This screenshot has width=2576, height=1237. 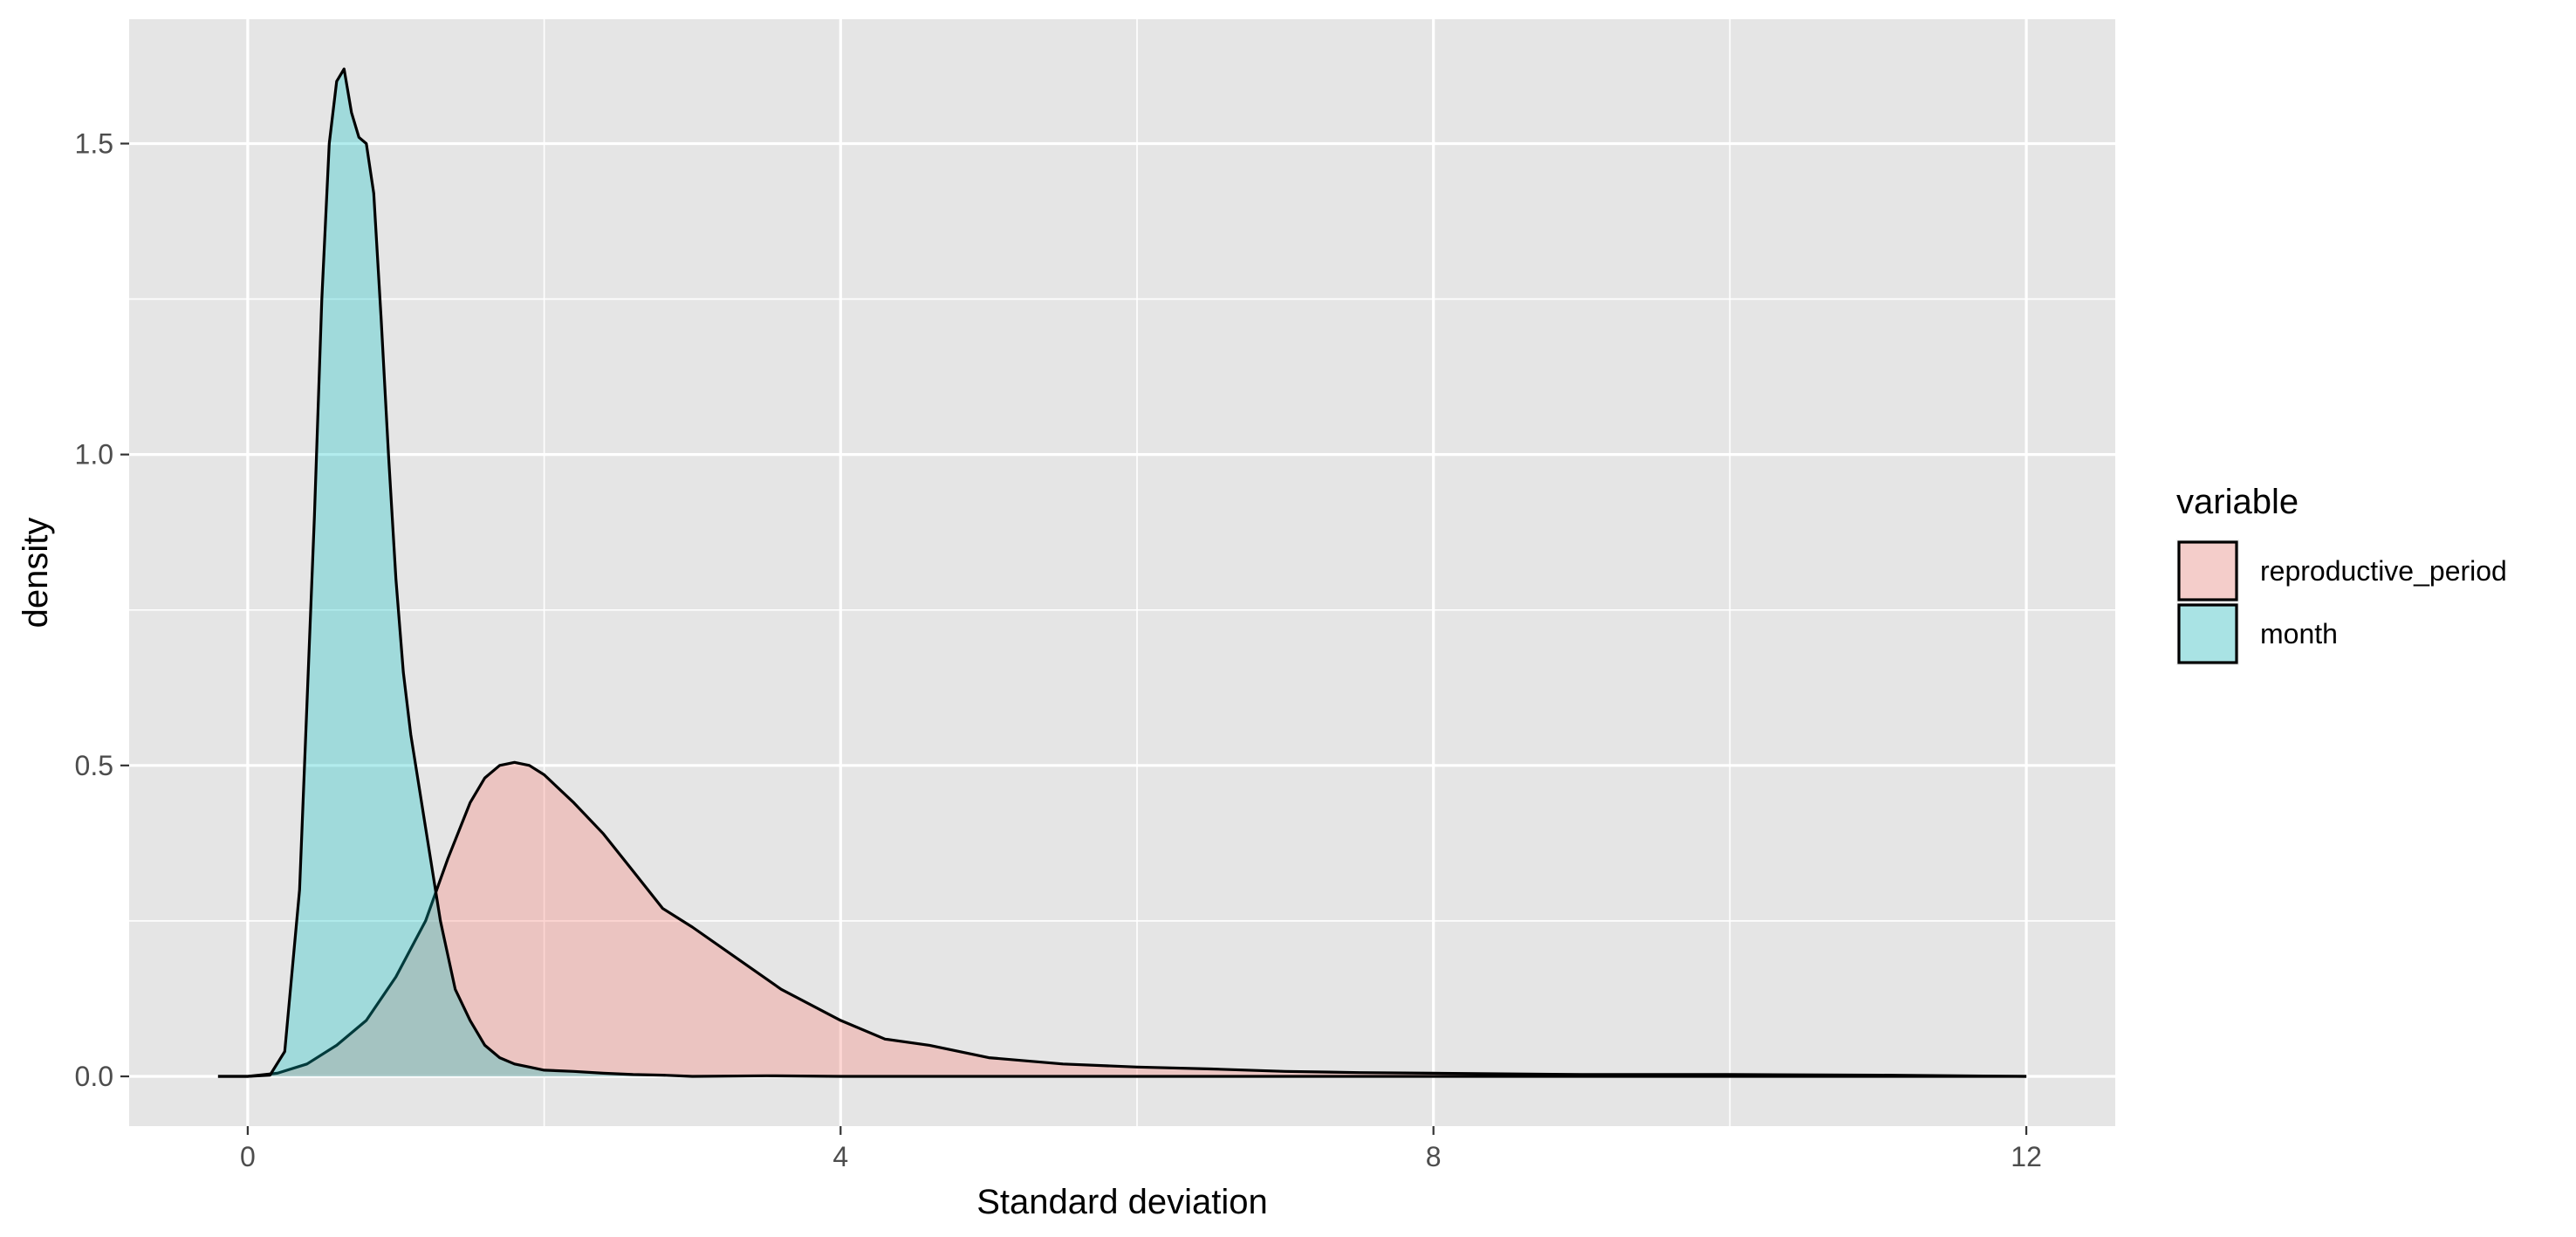 What do you see at coordinates (102, 610) in the screenshot?
I see `y-axis: 0.0 0.5 1.0 1.5` at bounding box center [102, 610].